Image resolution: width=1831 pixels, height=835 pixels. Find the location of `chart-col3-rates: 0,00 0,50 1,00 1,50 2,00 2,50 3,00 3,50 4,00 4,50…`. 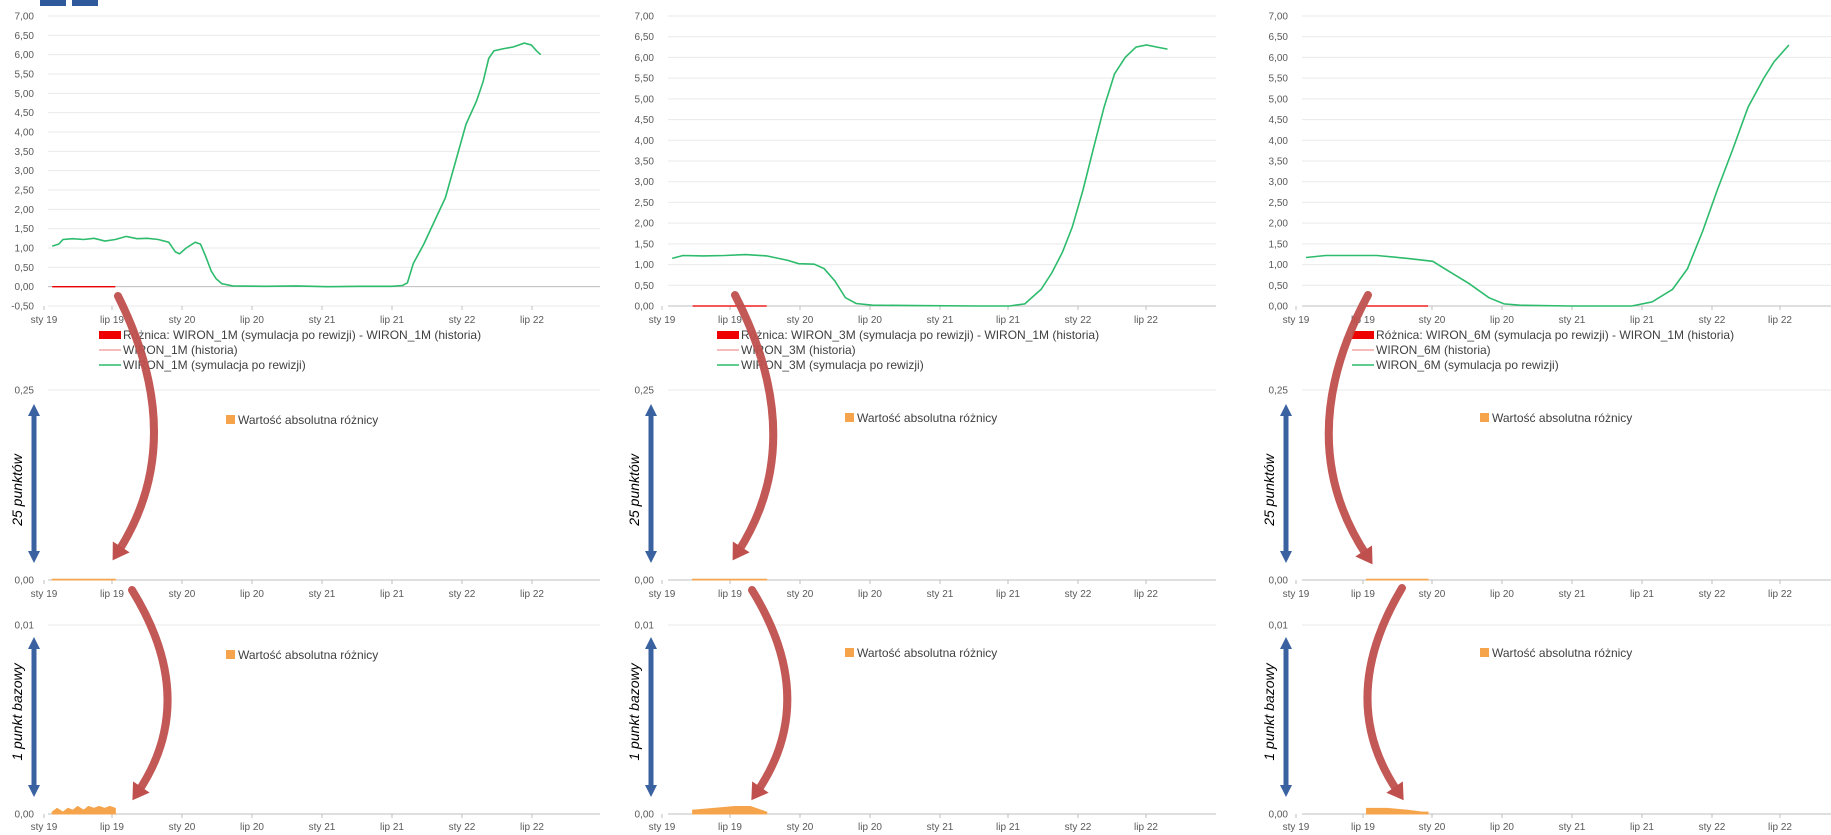

chart-col3-rates: 0,00 0,50 1,00 1,50 2,00 2,50 3,00 3,50 4,00 4,50… is located at coordinates (1550, 192).